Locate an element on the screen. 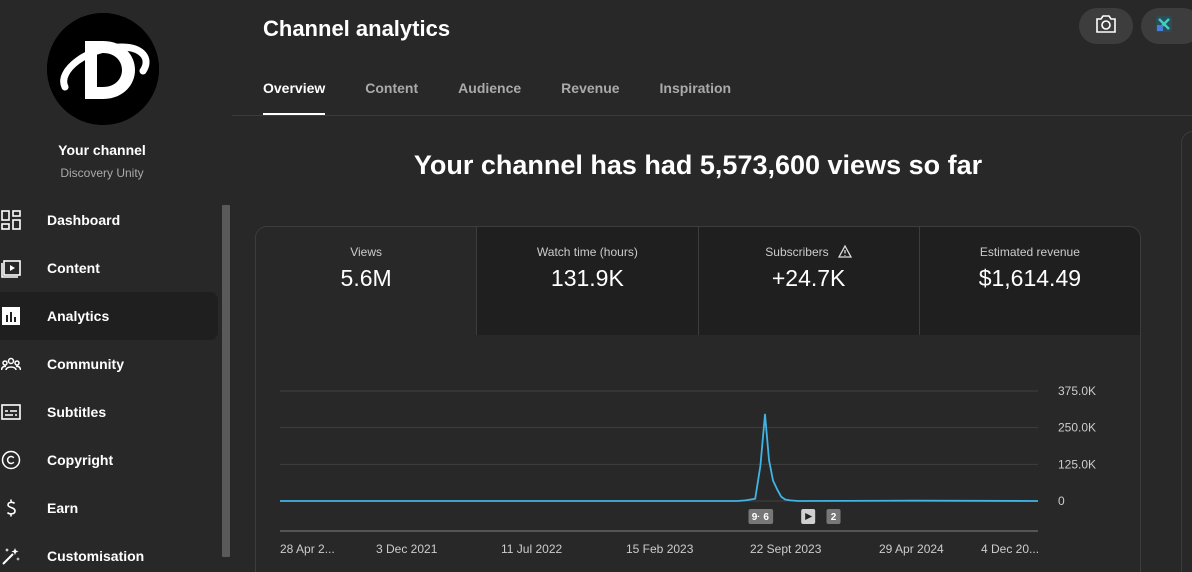 Image resolution: width=1192 pixels, height=572 pixels. metric-label: Subscribers is located at coordinates (797, 252).